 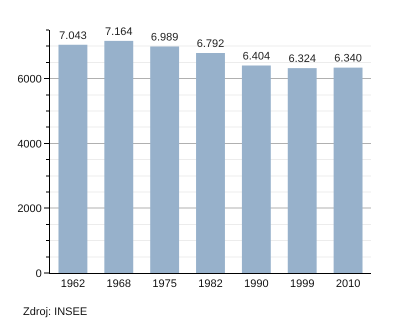 I want to click on data-label: 6.340, so click(x=348, y=58).